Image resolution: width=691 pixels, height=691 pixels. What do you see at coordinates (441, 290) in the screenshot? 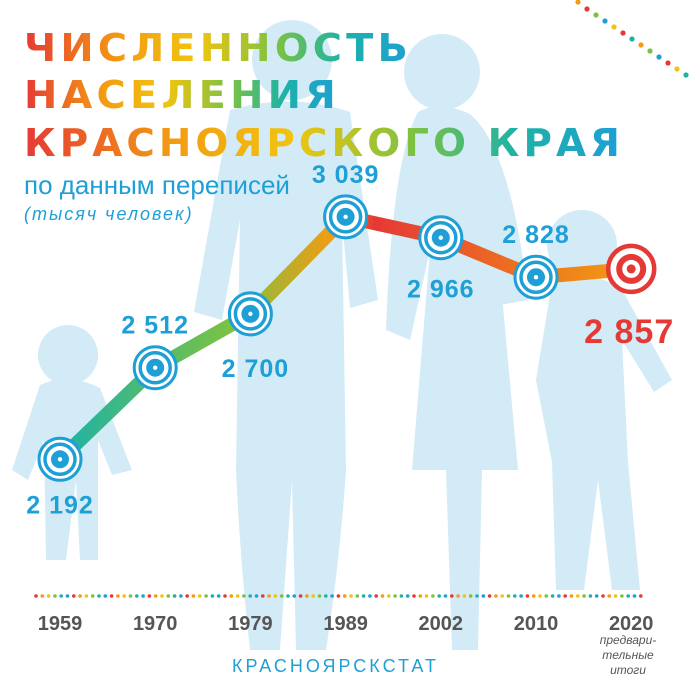
I see `data-label: 2 966` at bounding box center [441, 290].